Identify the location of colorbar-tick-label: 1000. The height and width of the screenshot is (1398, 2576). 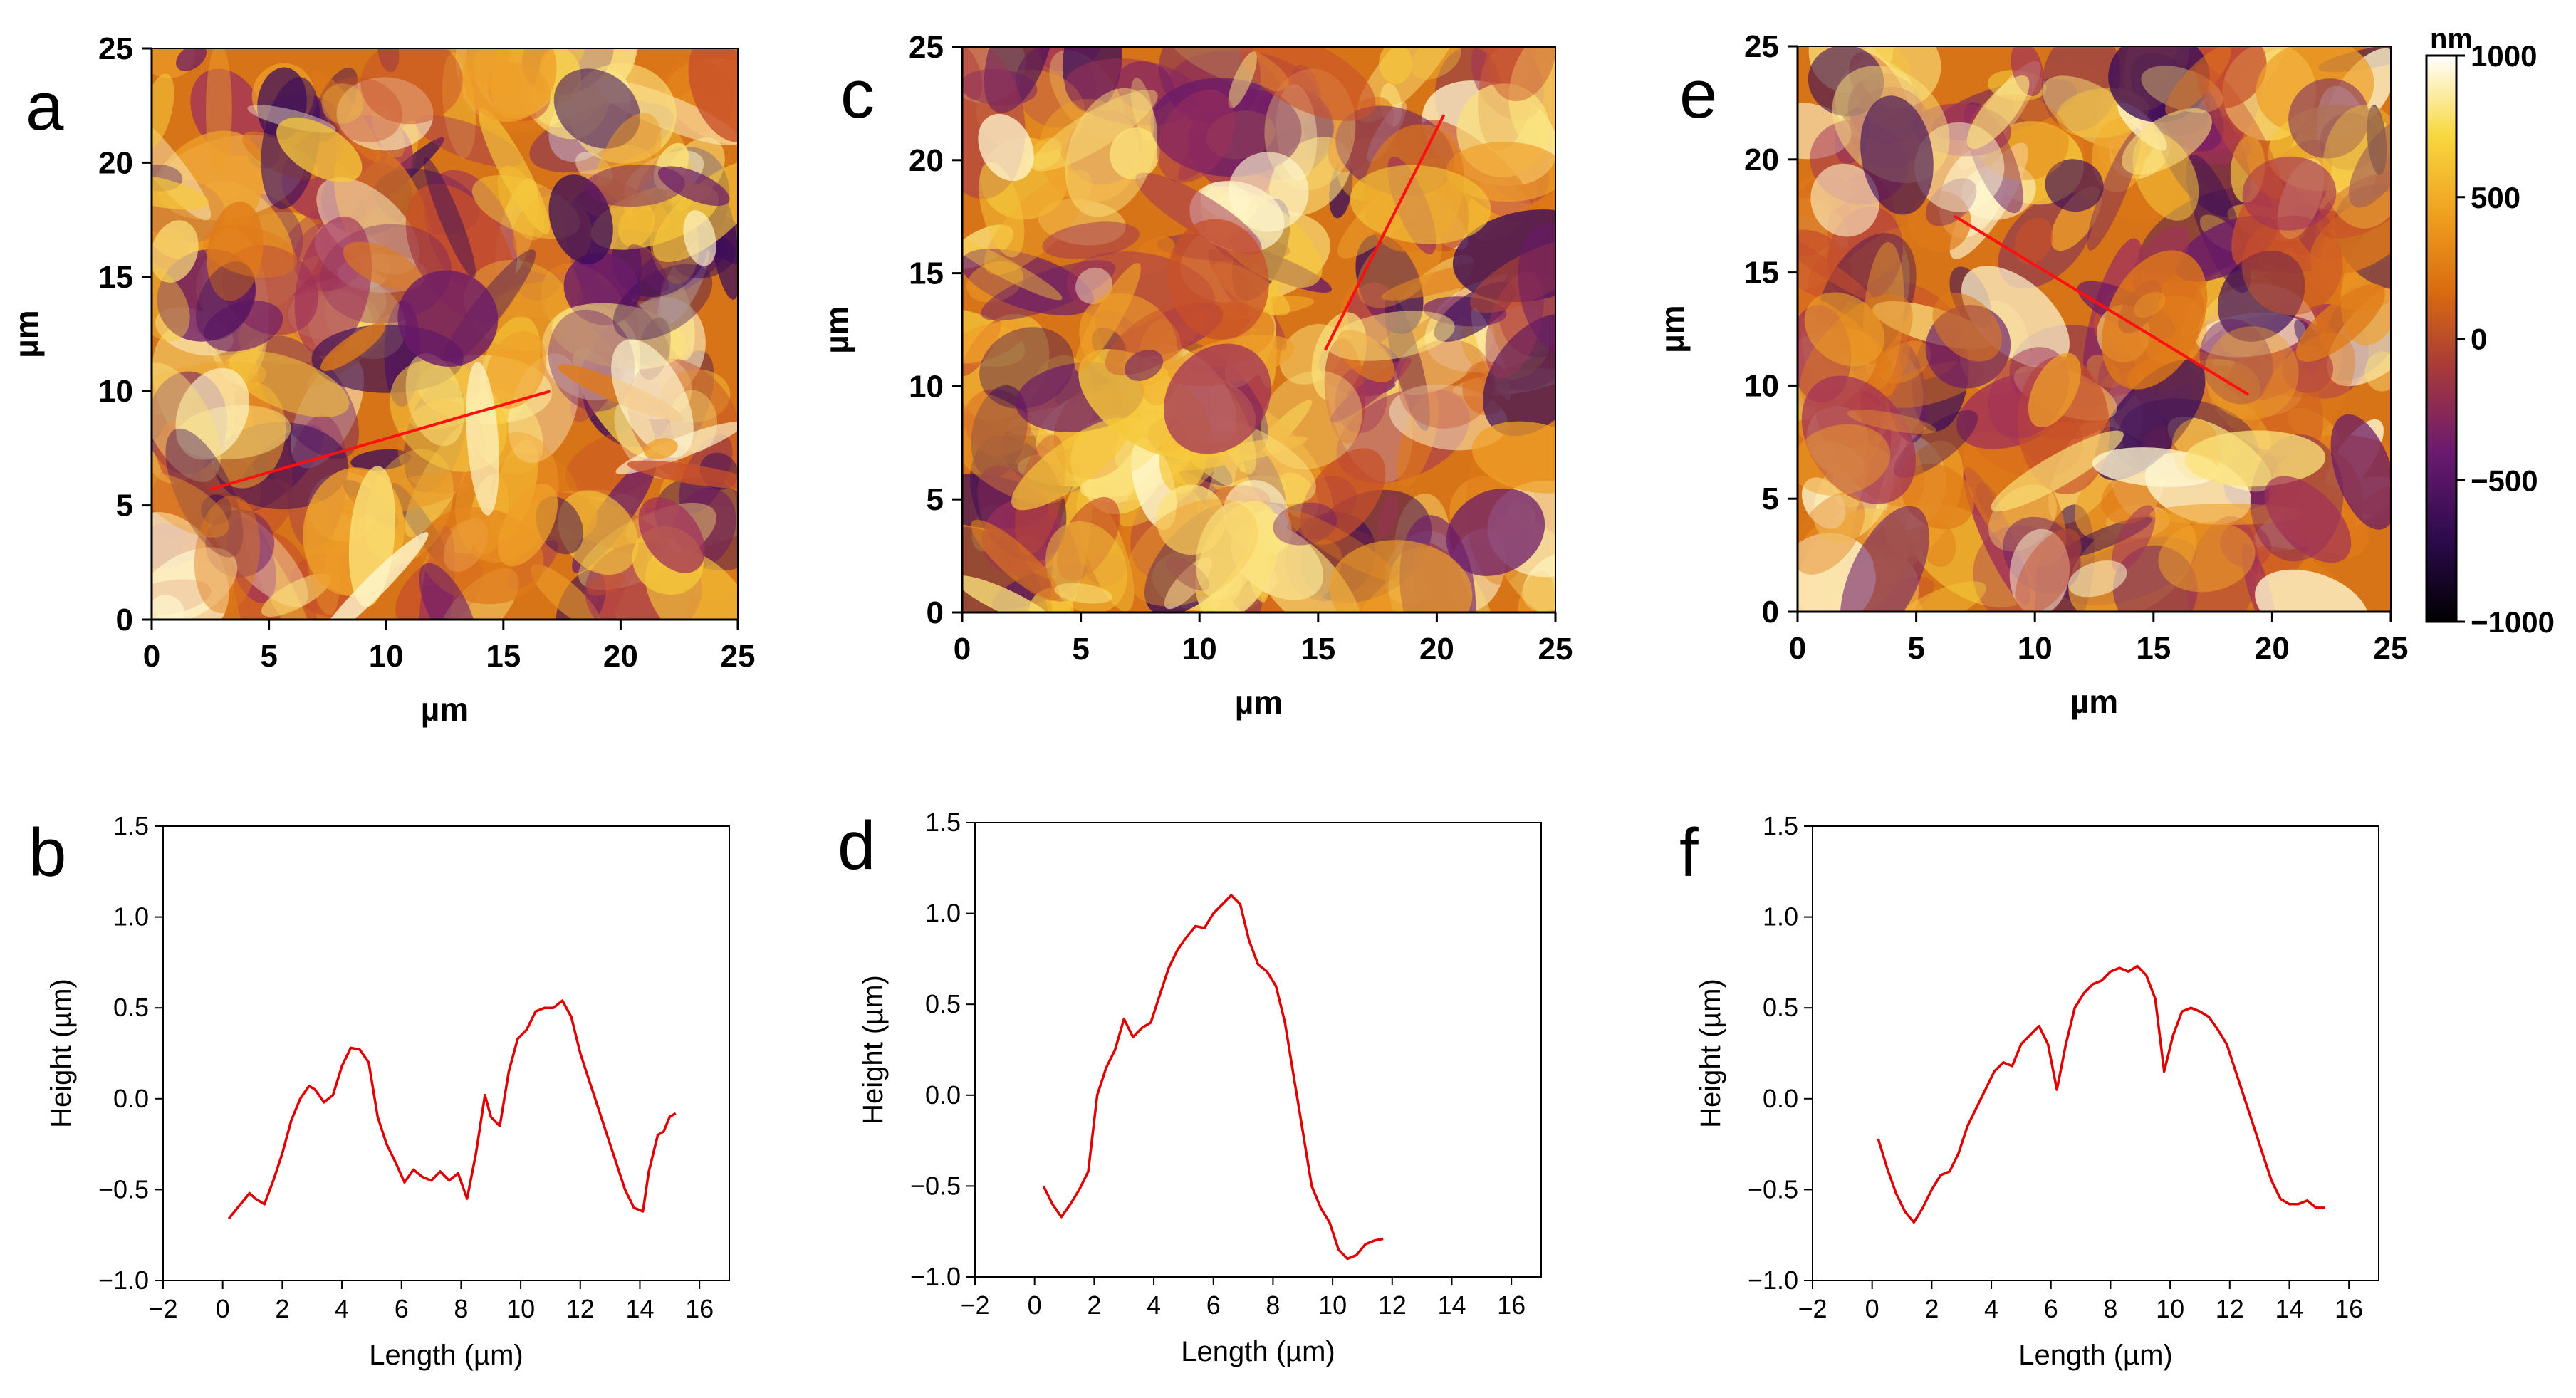
(2504, 56).